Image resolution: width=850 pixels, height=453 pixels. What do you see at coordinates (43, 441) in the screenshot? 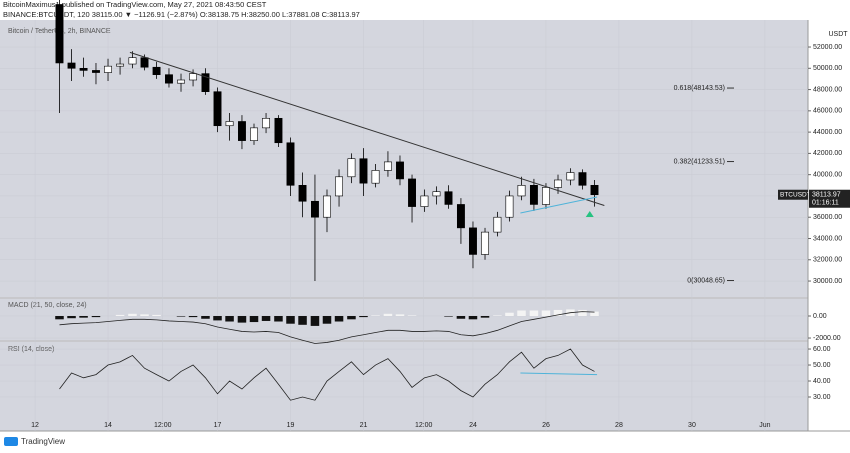
I see `footer-logo: TradingView` at bounding box center [43, 441].